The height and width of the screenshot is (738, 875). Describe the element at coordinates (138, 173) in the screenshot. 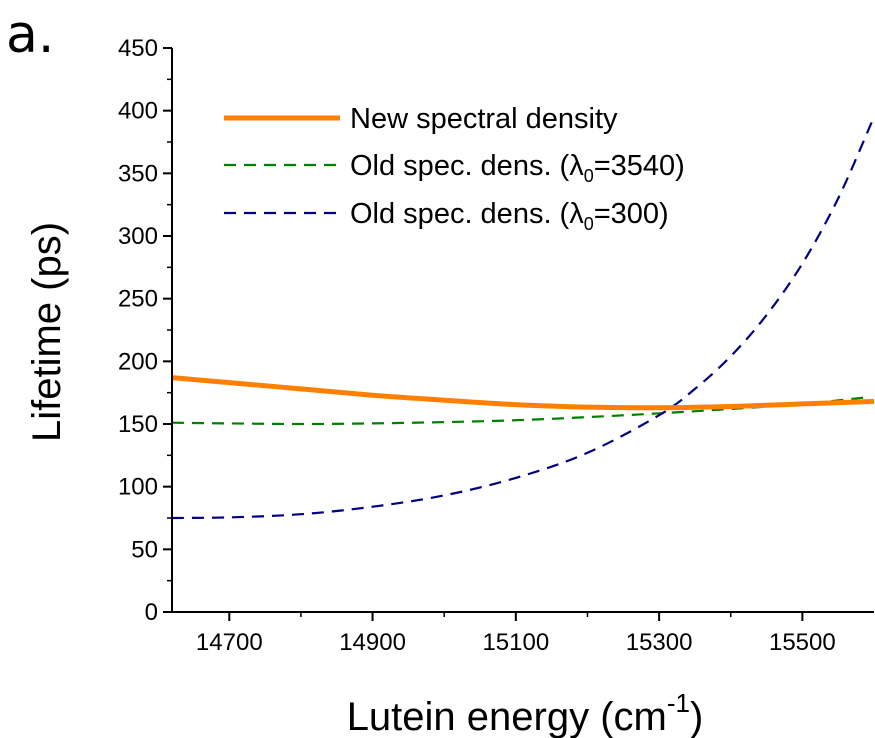

I see `y-tick-label: 350` at that location.